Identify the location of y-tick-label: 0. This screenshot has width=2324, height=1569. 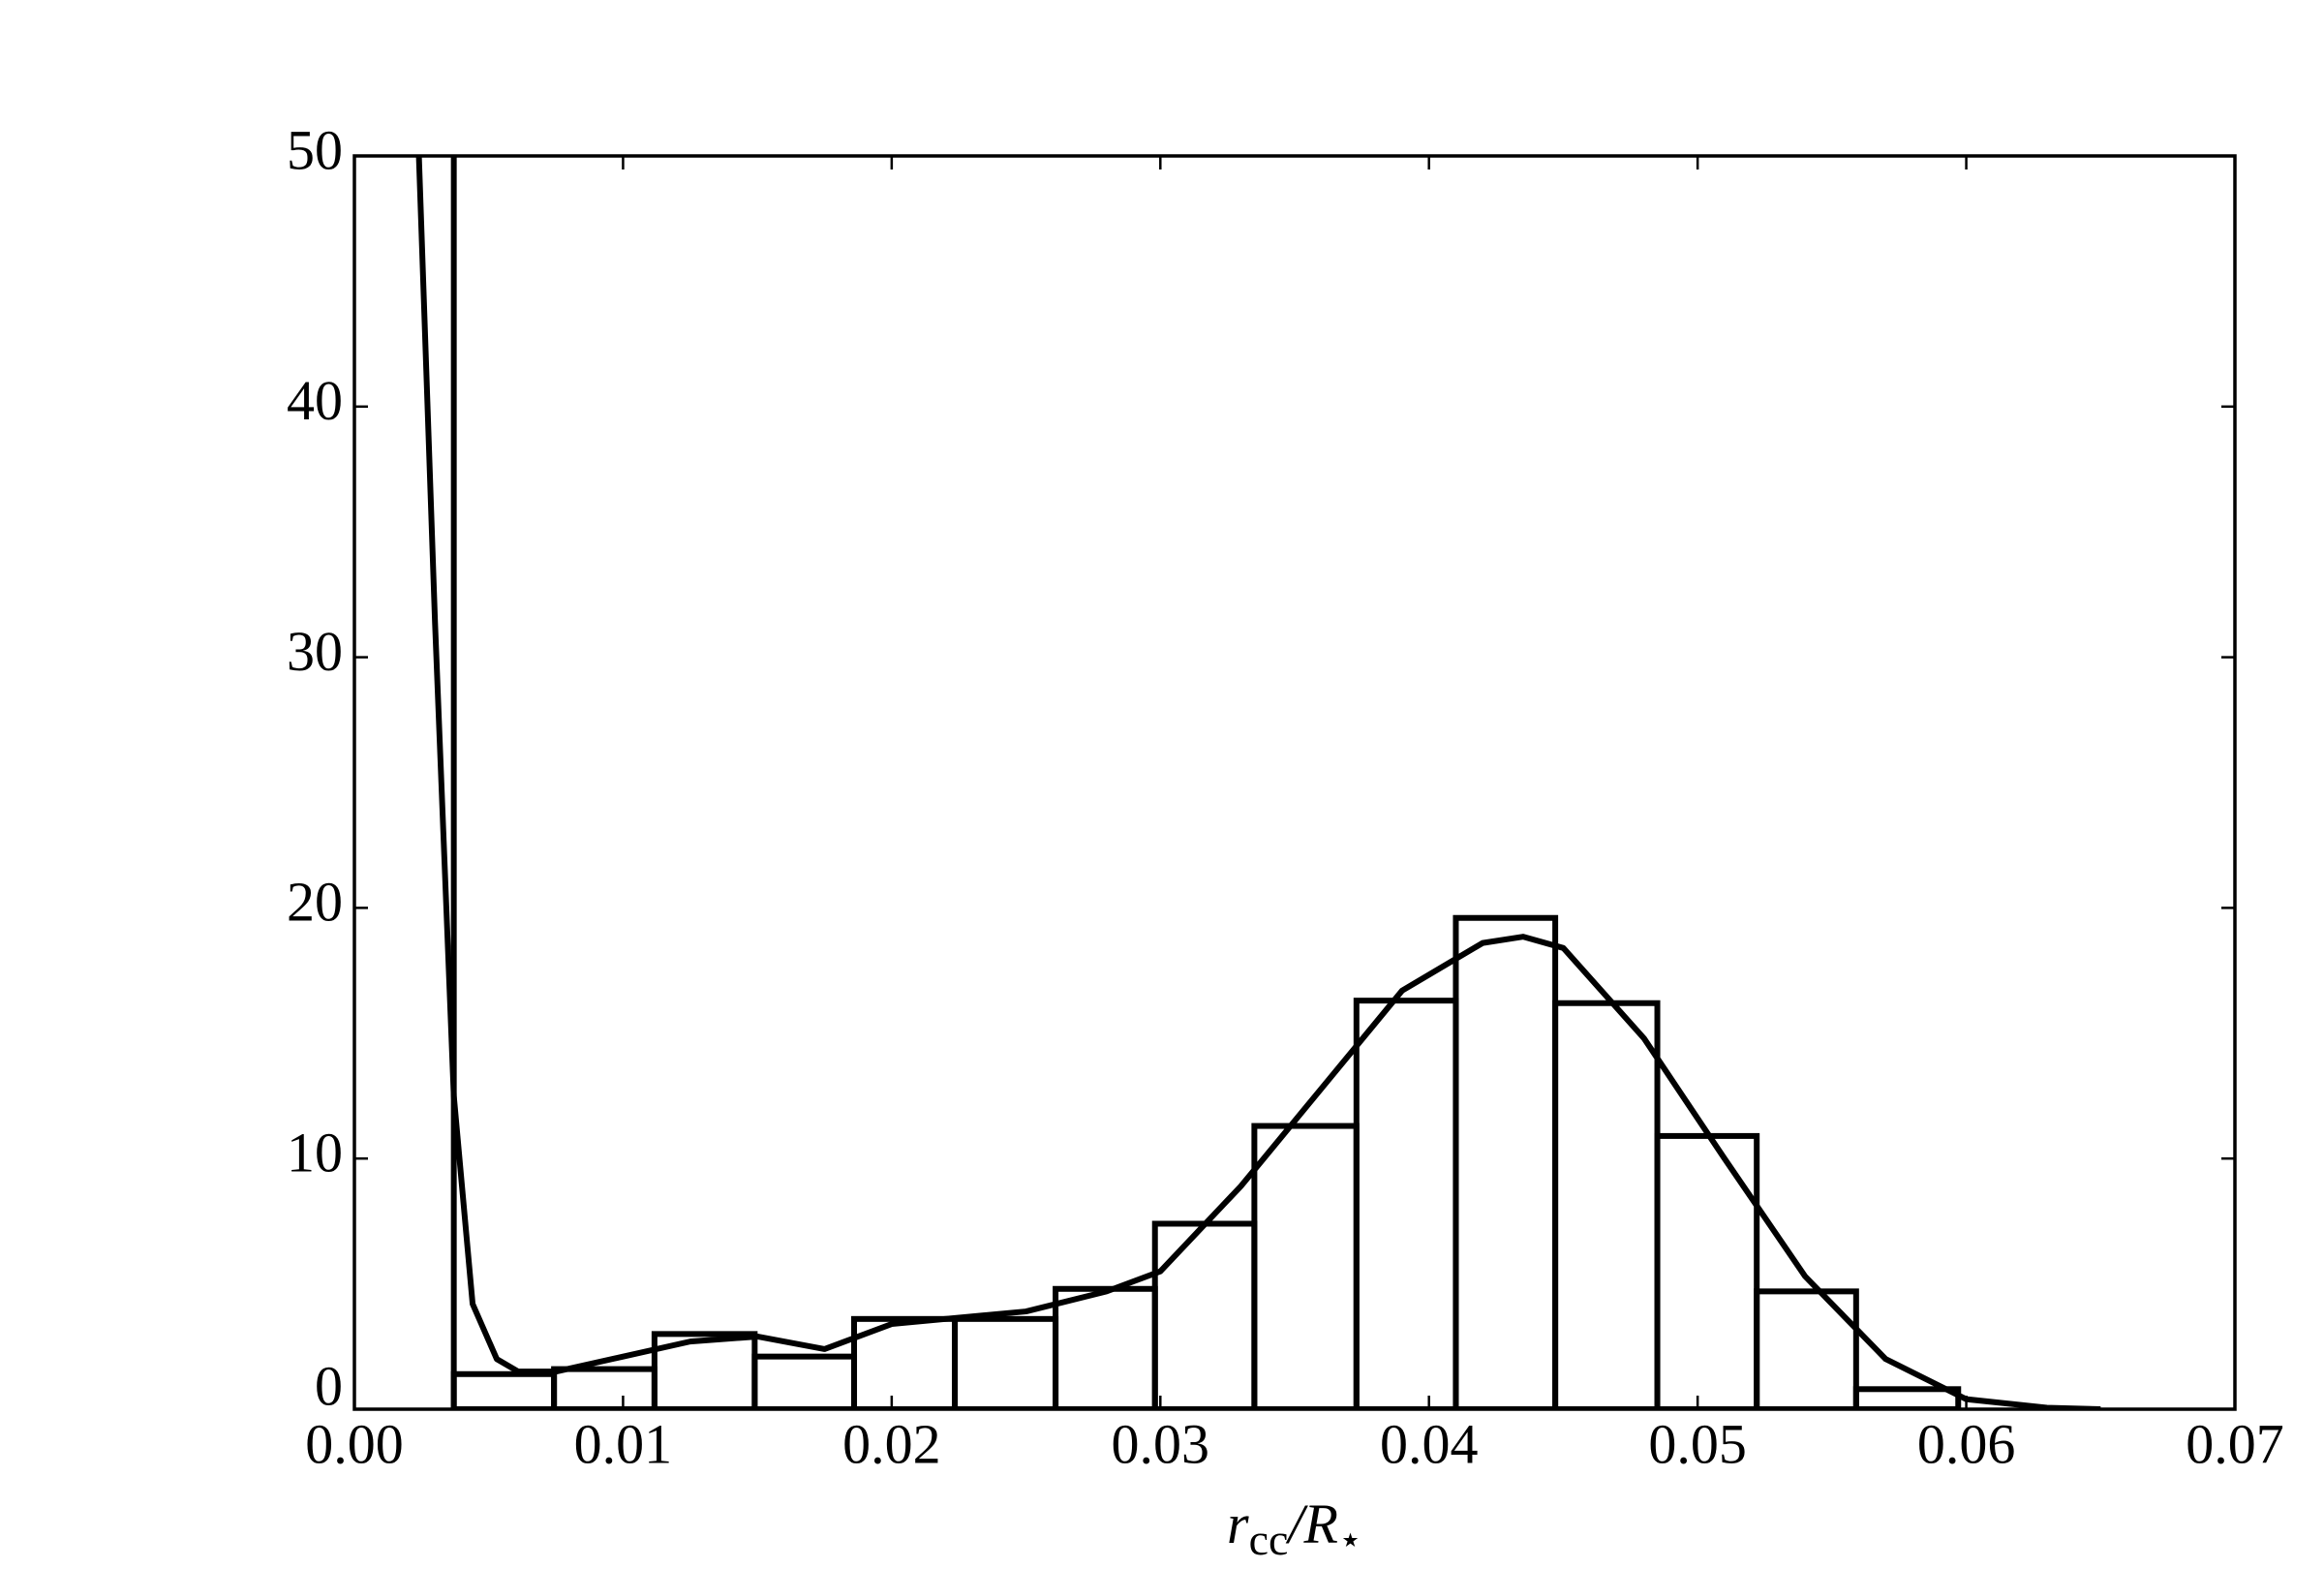
(329, 1385).